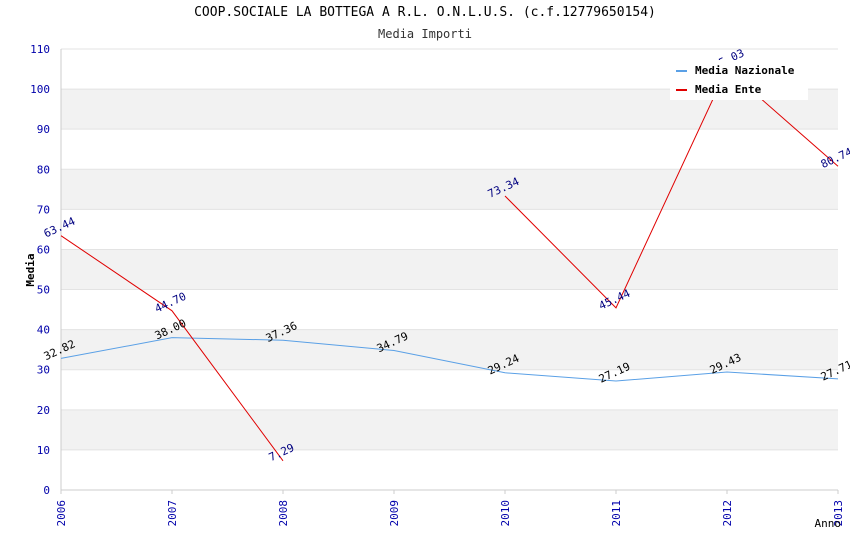 This screenshot has height=550, width=850. What do you see at coordinates (43, 290) in the screenshot?
I see `y-tick-label: 50` at bounding box center [43, 290].